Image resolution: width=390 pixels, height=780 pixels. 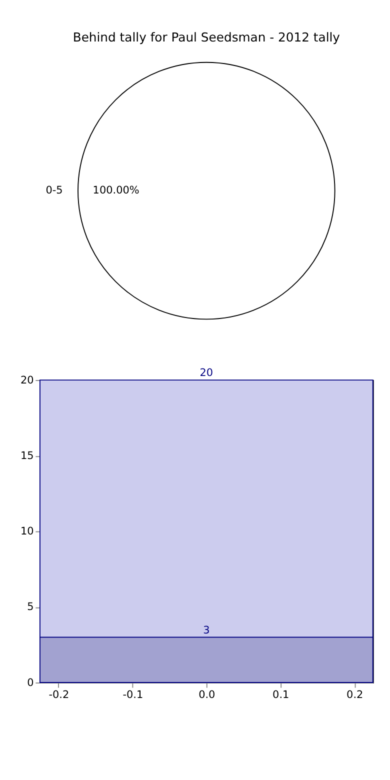 I want to click on x-tick-label: 0.2, so click(x=355, y=695).